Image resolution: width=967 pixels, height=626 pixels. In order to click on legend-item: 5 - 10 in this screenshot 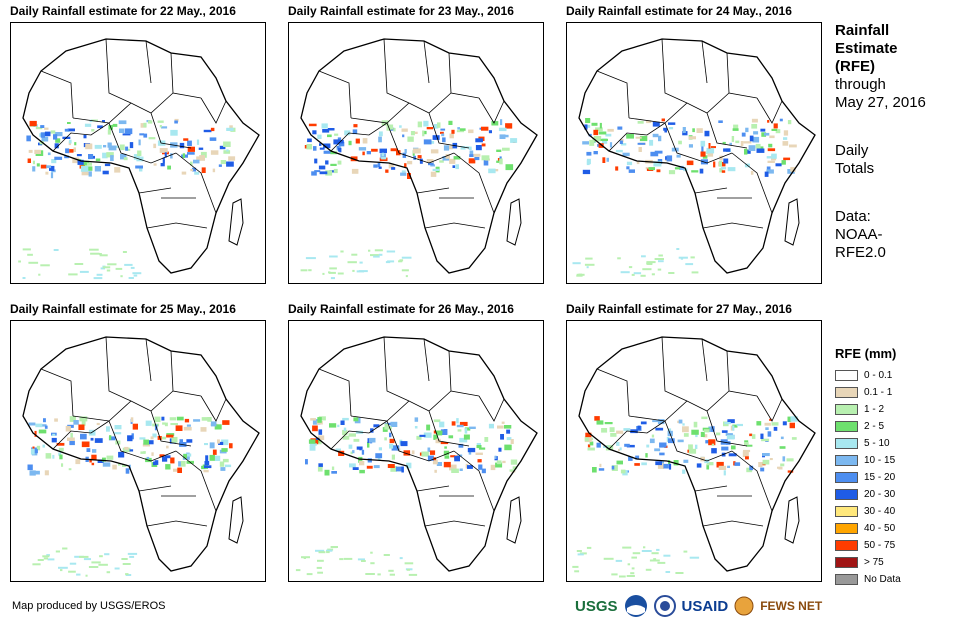, I will do `click(897, 443)`.